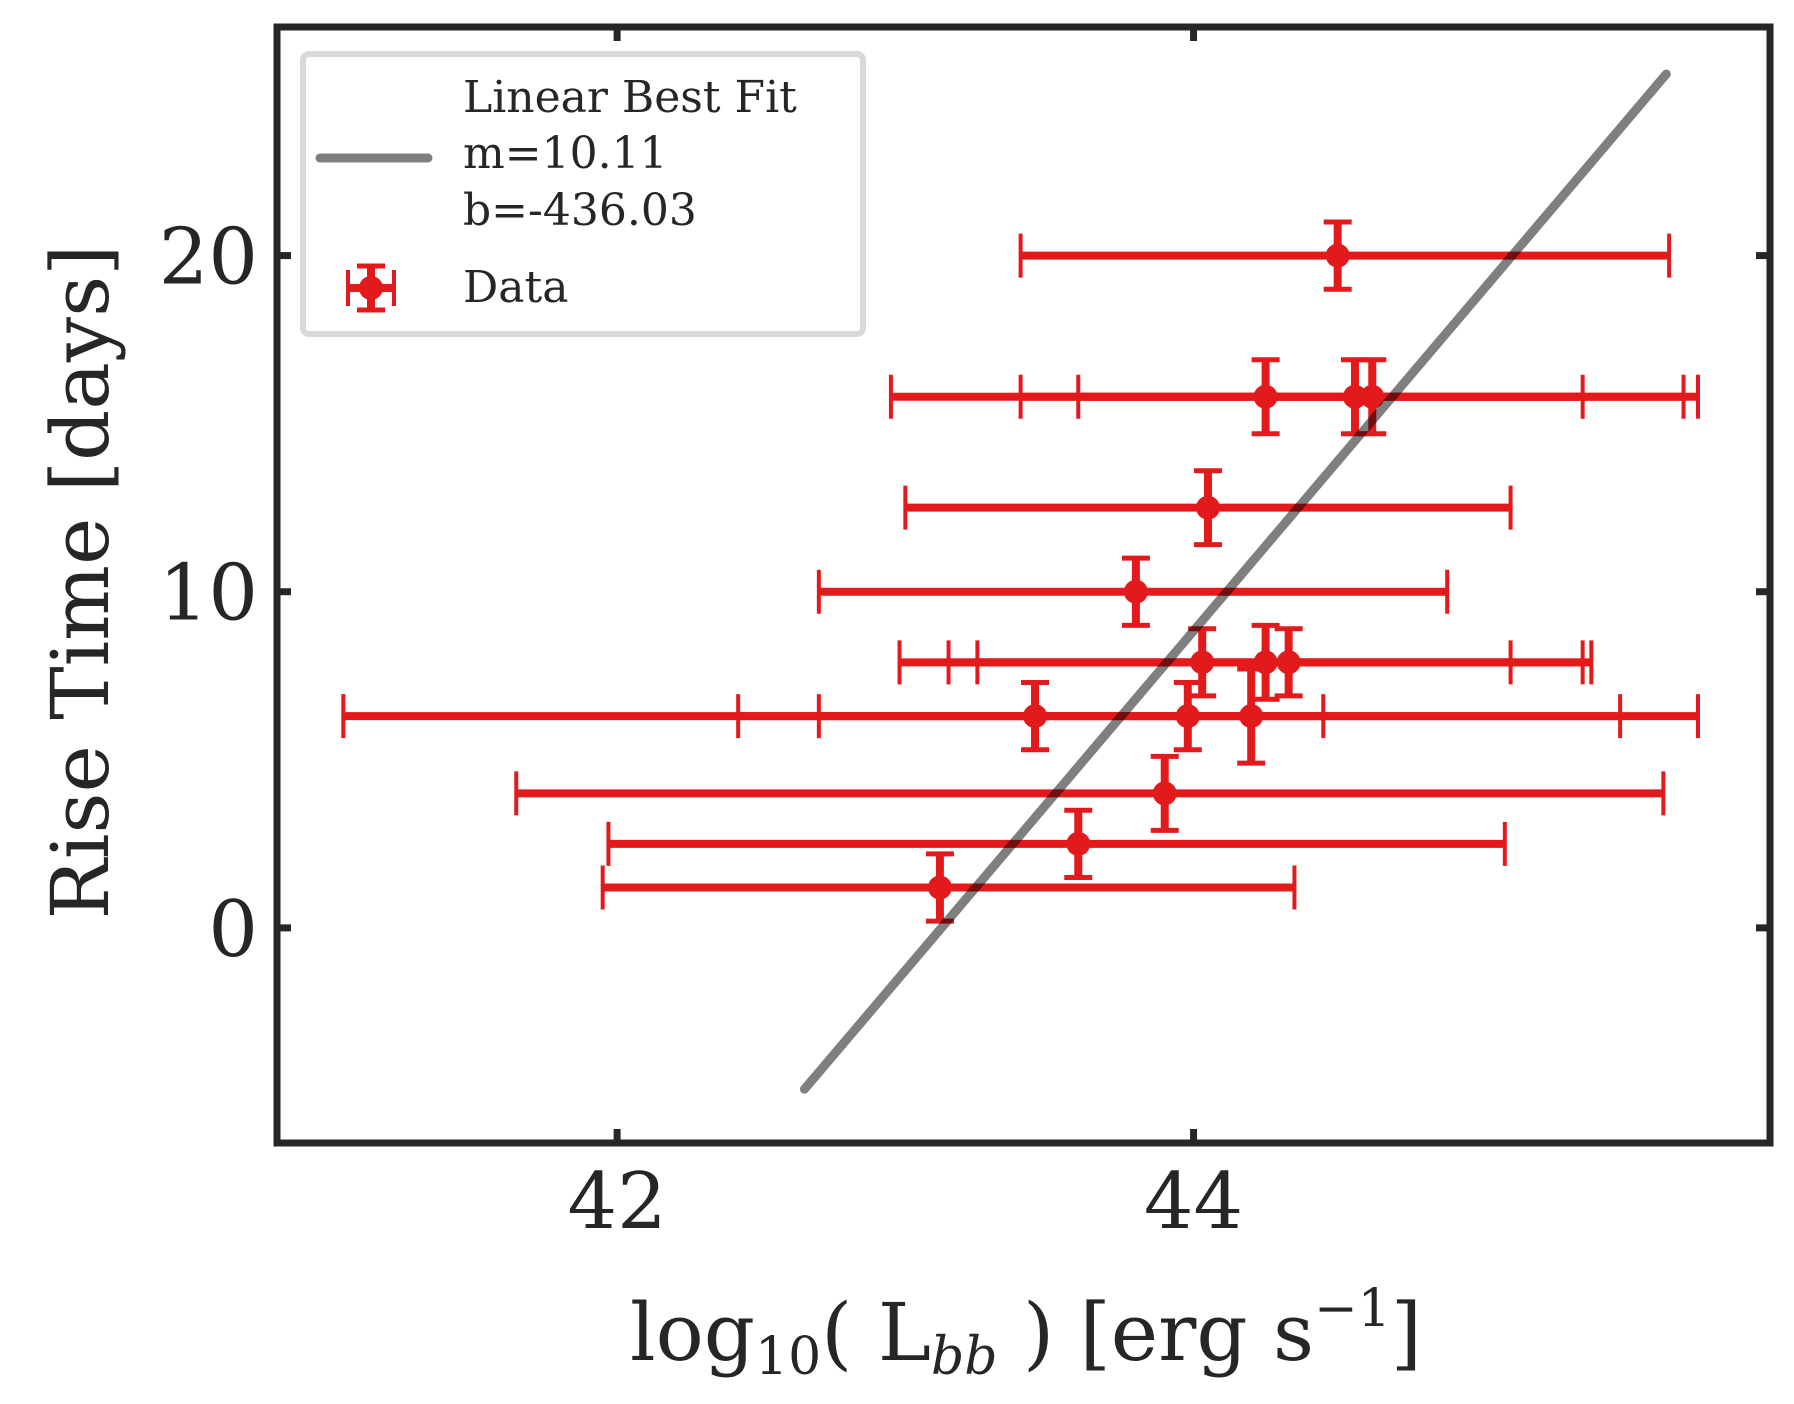  What do you see at coordinates (233, 930) in the screenshot?
I see `y-tick-label: 0` at bounding box center [233, 930].